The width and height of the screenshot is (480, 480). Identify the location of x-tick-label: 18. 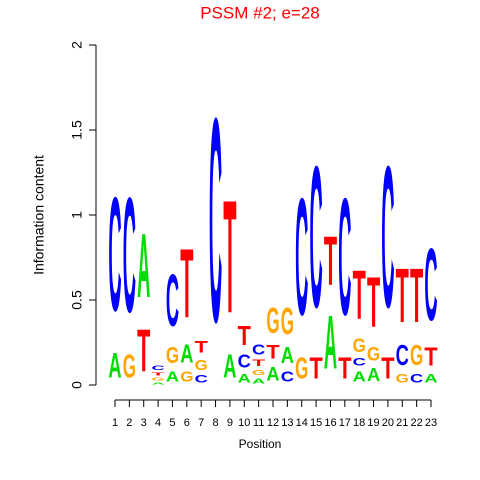
(359, 423).